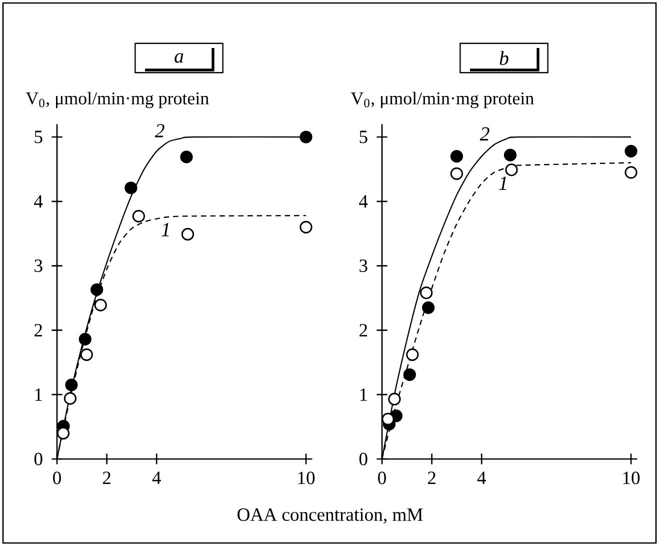 The height and width of the screenshot is (546, 659). Describe the element at coordinates (330, 516) in the screenshot. I see `x-axis-title: OAA concentration, mM` at that location.